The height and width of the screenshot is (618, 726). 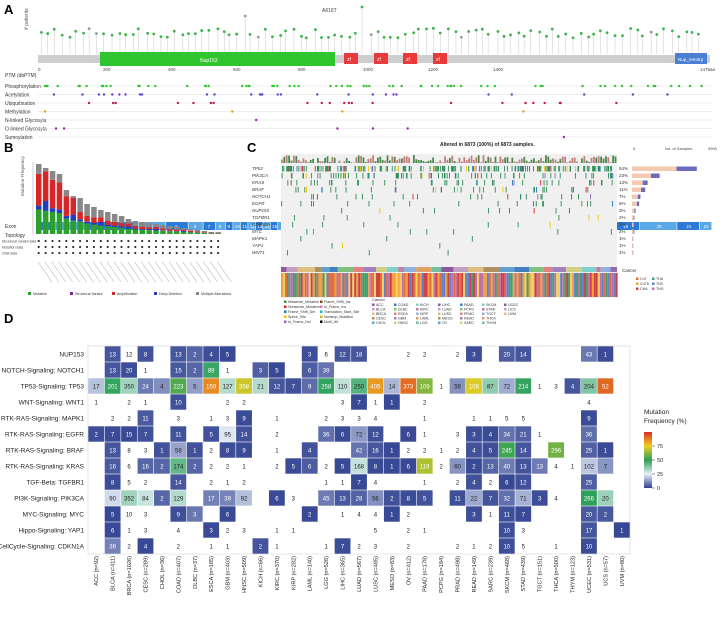 I want to click on gene-label: YAP1, so click(x=258, y=245).